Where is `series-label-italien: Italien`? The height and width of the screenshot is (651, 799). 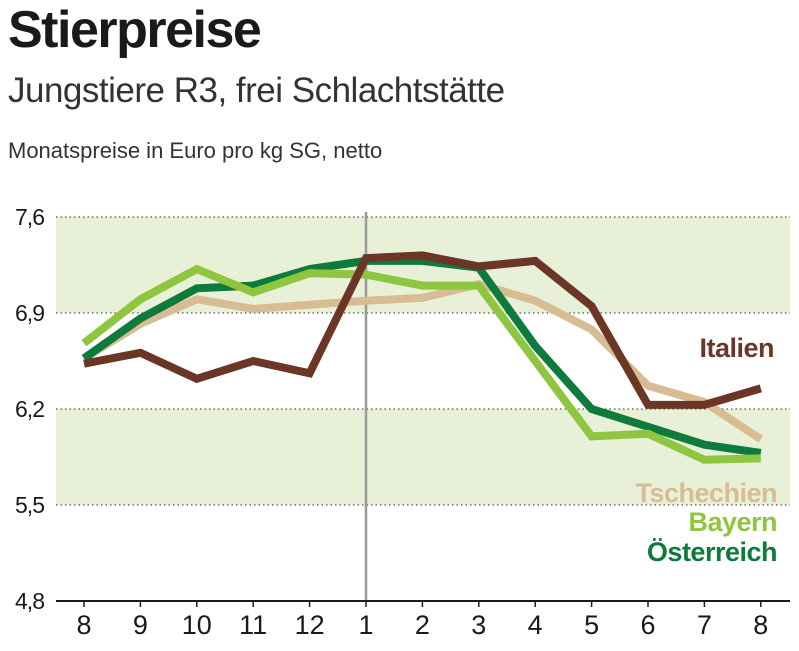
series-label-italien: Italien is located at coordinates (736, 348).